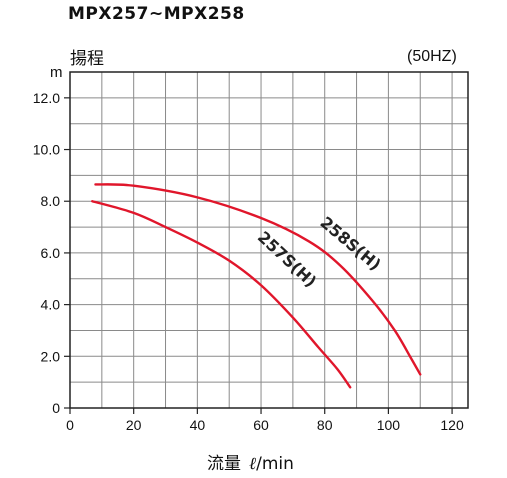 The image size is (507, 478). Describe the element at coordinates (87, 59) in the screenshot. I see `y-axis-title: 揚程` at that location.